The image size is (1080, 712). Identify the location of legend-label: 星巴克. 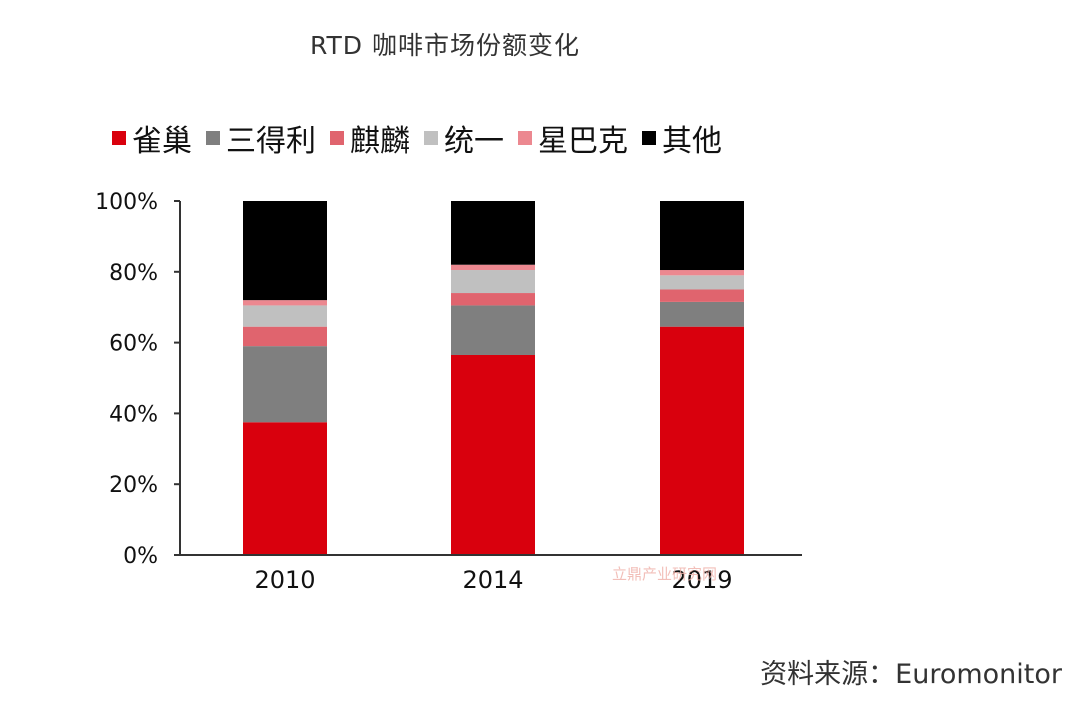
(583, 141).